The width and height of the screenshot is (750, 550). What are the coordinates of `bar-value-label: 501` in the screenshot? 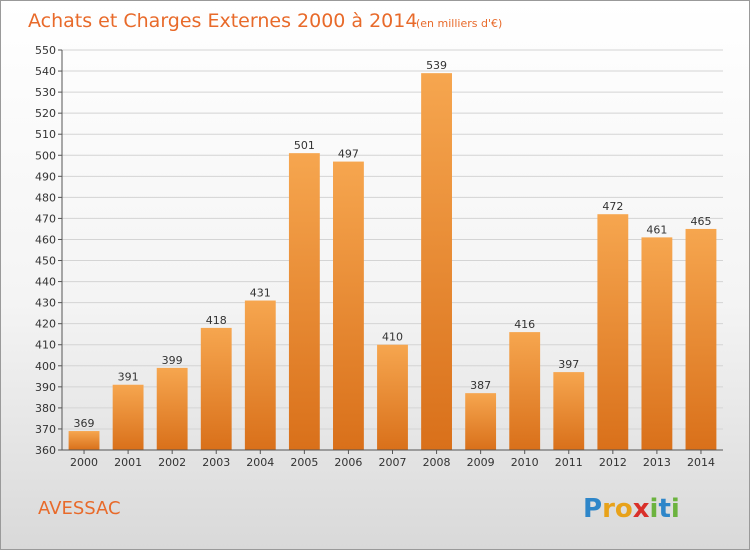 It's located at (304, 145).